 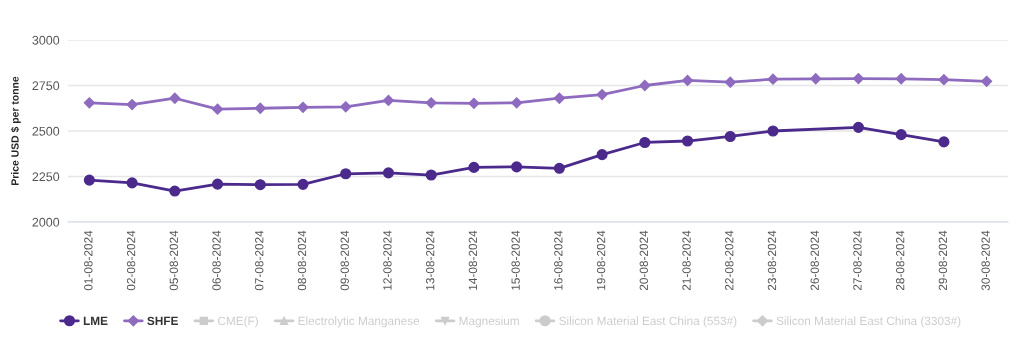 I want to click on x-tick-label: 19-08-2024, so click(x=601, y=260).